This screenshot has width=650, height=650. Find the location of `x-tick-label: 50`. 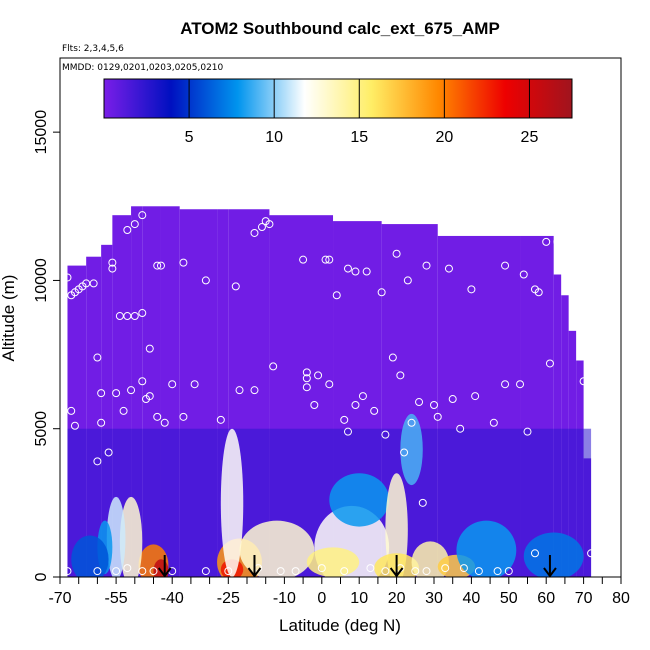

x-tick-label: 50 is located at coordinates (509, 598).